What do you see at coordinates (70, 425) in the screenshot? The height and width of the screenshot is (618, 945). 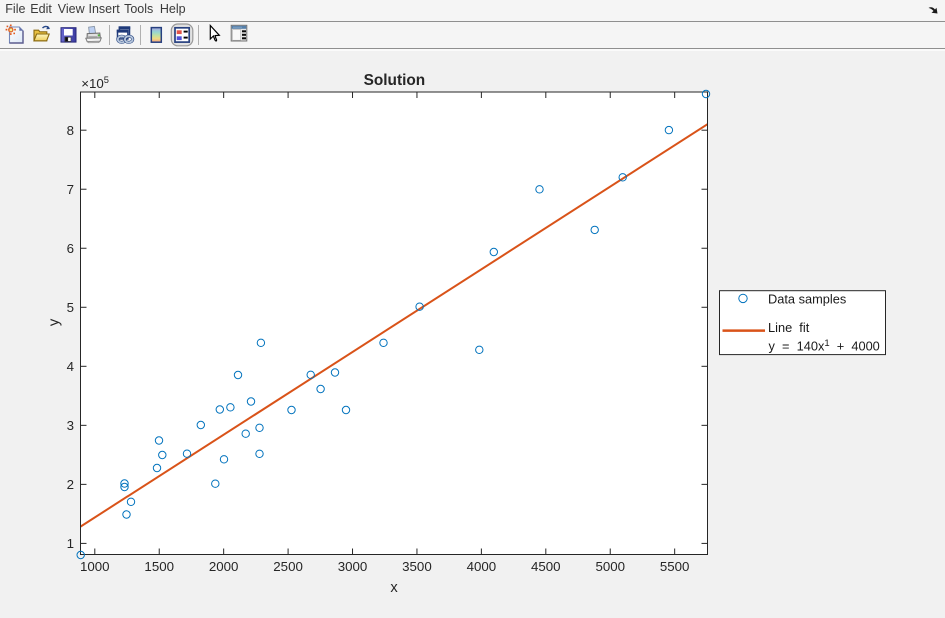 I see `svg-text: 3` at bounding box center [70, 425].